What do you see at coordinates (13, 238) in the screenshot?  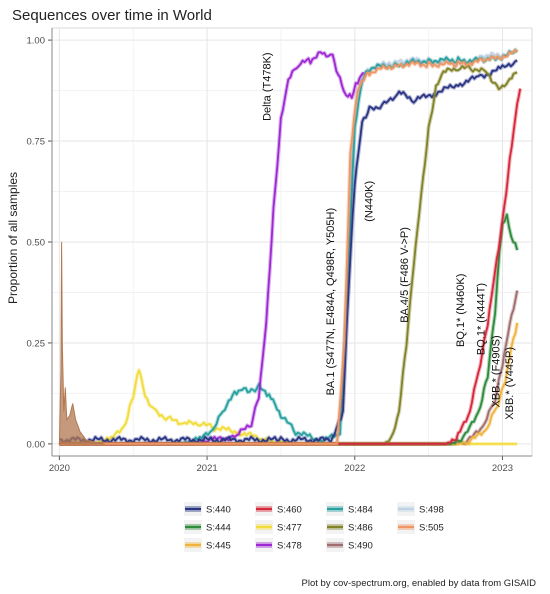 I see `y-axis-label: Proportion of all samples` at bounding box center [13, 238].